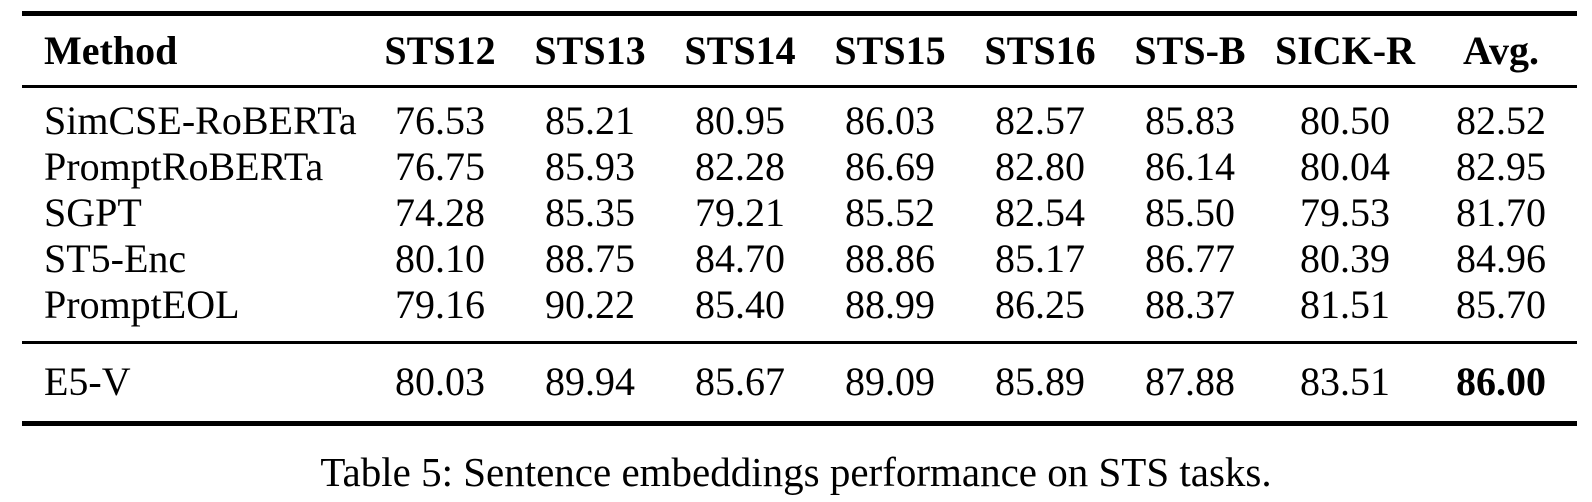 The image size is (1592, 502). What do you see at coordinates (590, 381) in the screenshot?
I see `value-cell: 89.94` at bounding box center [590, 381].